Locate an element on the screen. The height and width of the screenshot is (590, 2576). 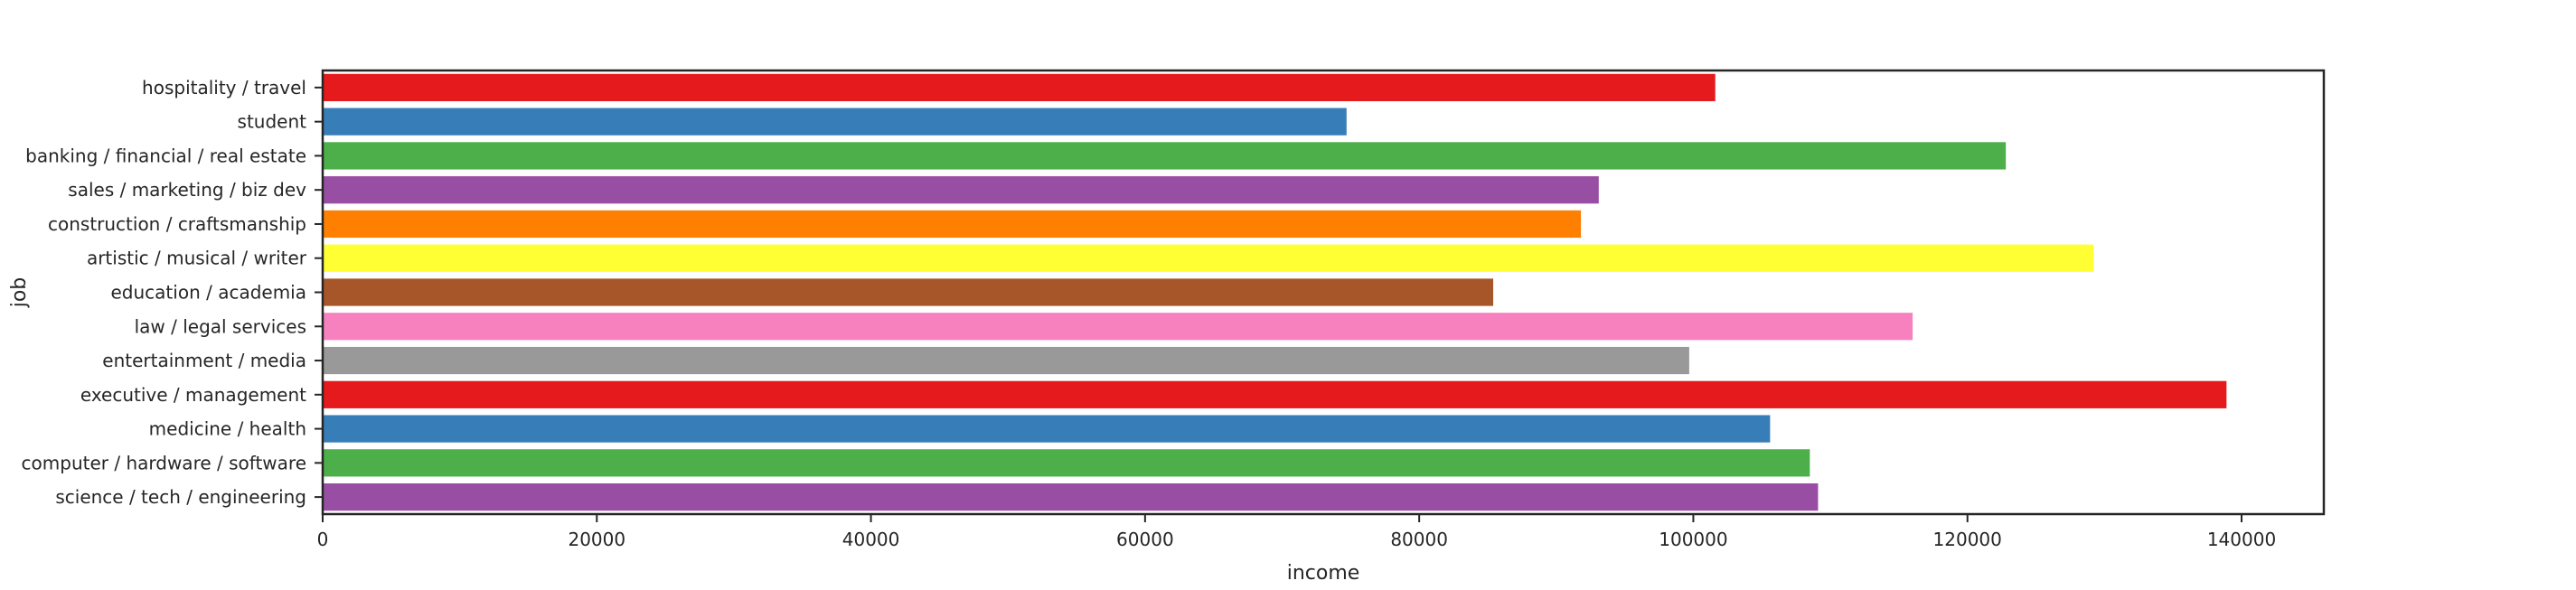
x-axis-label: income is located at coordinates (1324, 573).